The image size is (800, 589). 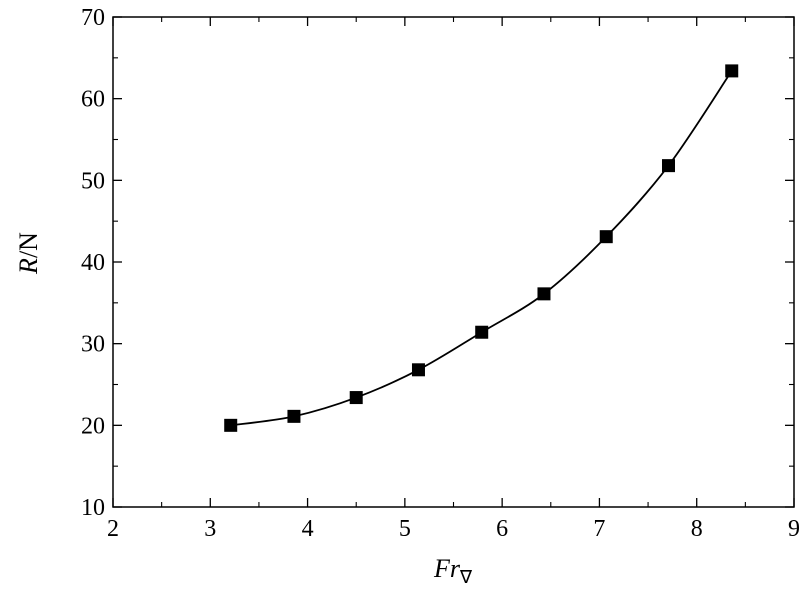 I want to click on y-tick-label: 70, so click(x=93, y=18).